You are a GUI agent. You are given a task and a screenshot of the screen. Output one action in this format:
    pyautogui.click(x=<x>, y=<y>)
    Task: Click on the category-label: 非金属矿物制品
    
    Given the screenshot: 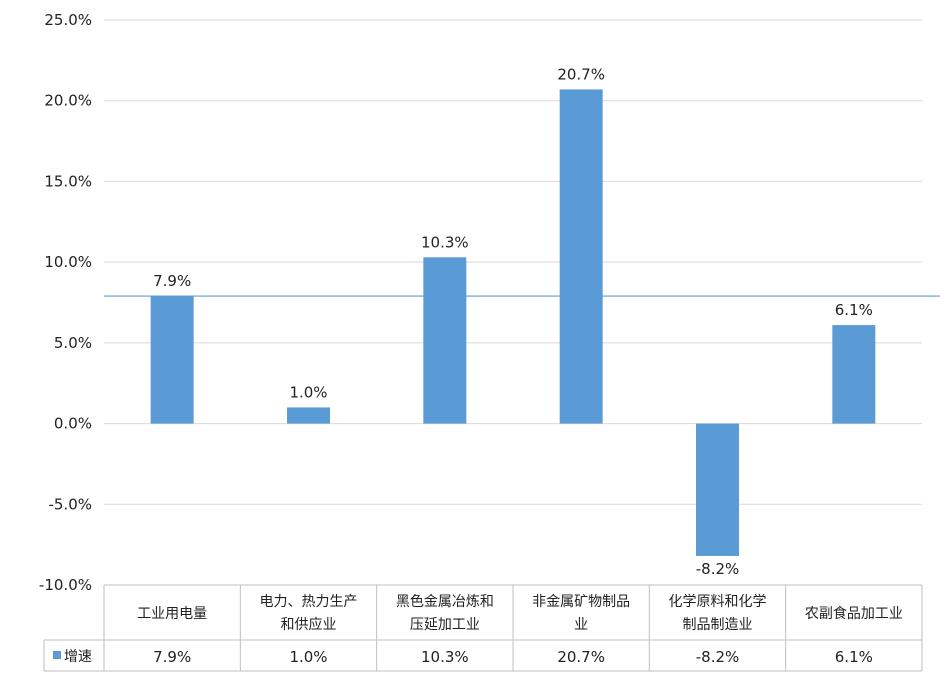 What is the action you would take?
    pyautogui.click(x=581, y=602)
    